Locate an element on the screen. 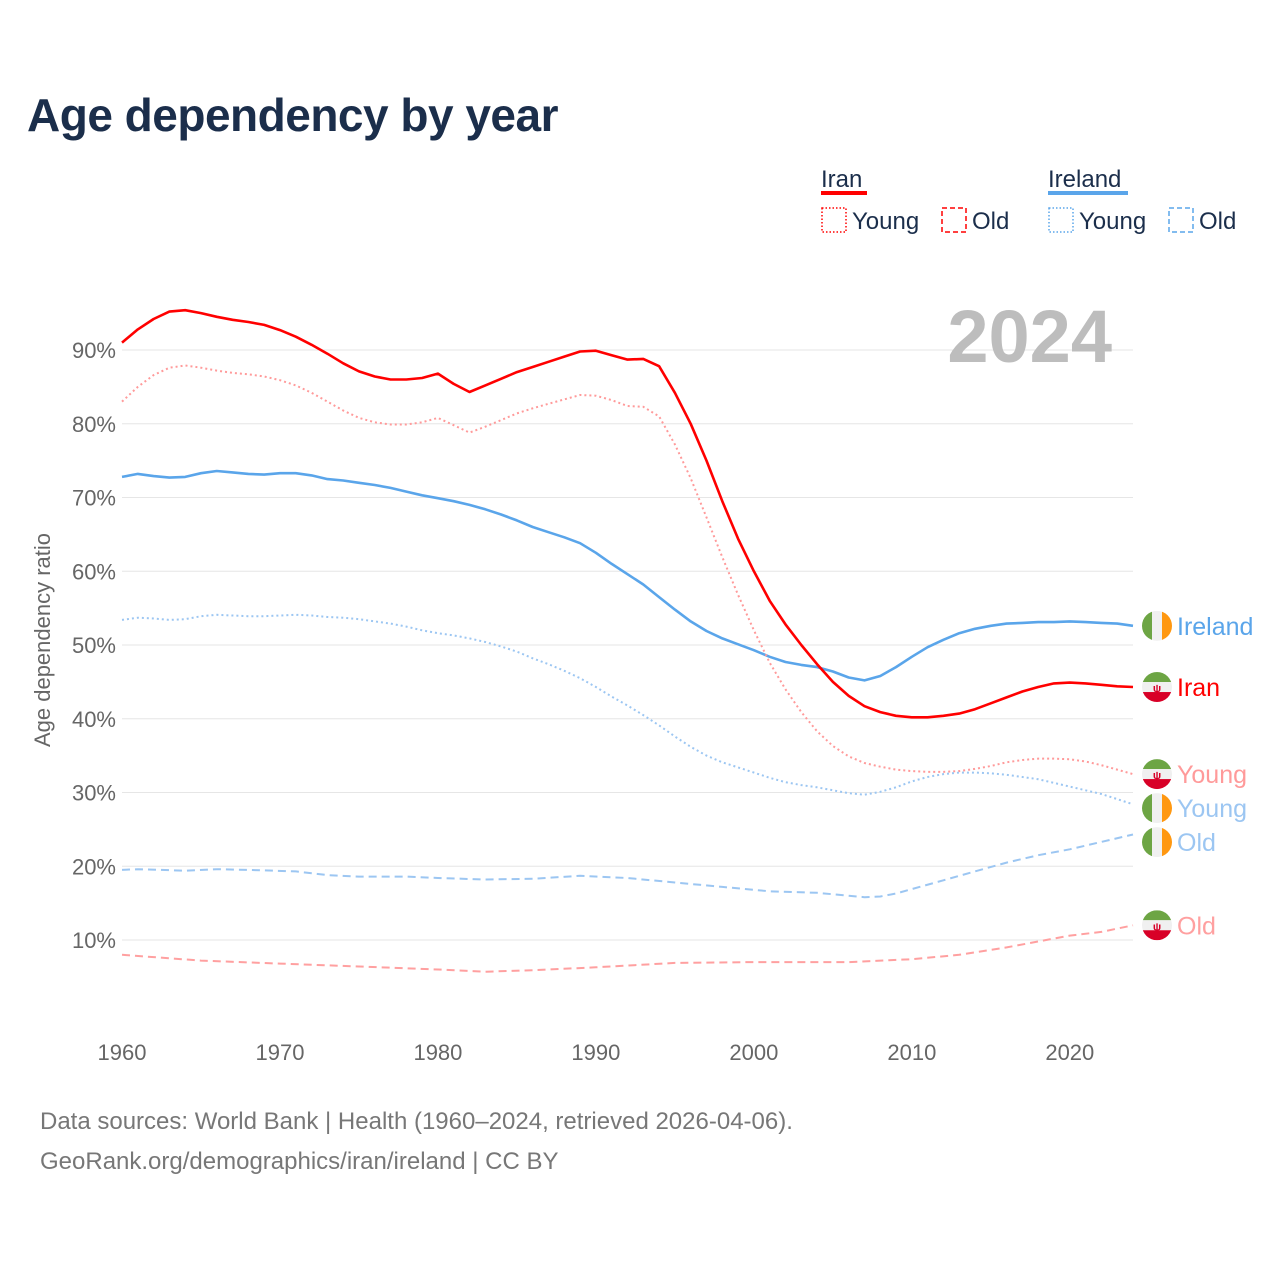 This screenshot has height=1280, width=1280. end-label-iran_total: Iran is located at coordinates (1198, 688).